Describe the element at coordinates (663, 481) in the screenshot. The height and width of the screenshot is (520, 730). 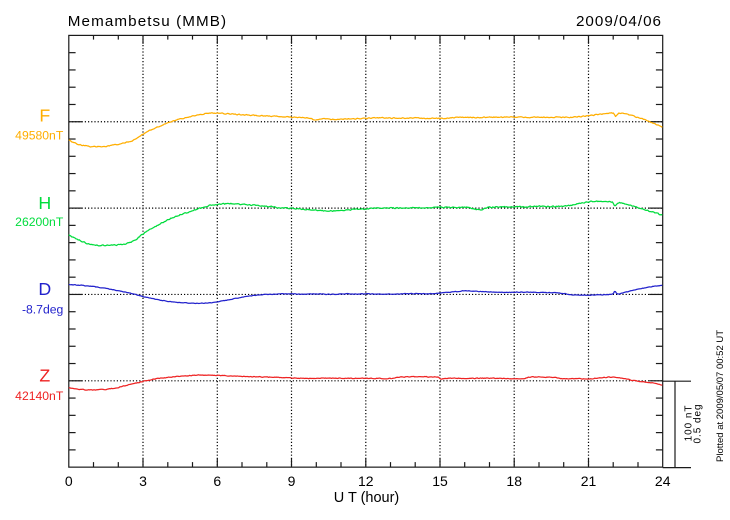
I see `svg-text: 24` at that location.